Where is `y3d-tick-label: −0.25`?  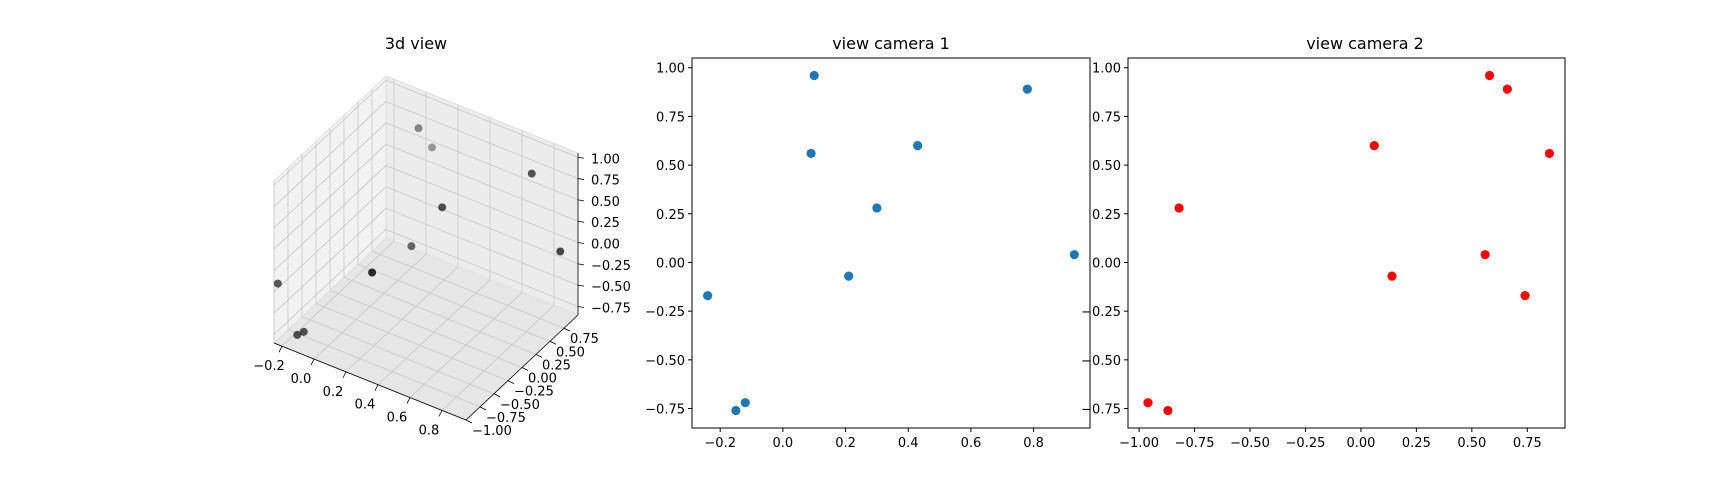 y3d-tick-label: −0.25 is located at coordinates (534, 392).